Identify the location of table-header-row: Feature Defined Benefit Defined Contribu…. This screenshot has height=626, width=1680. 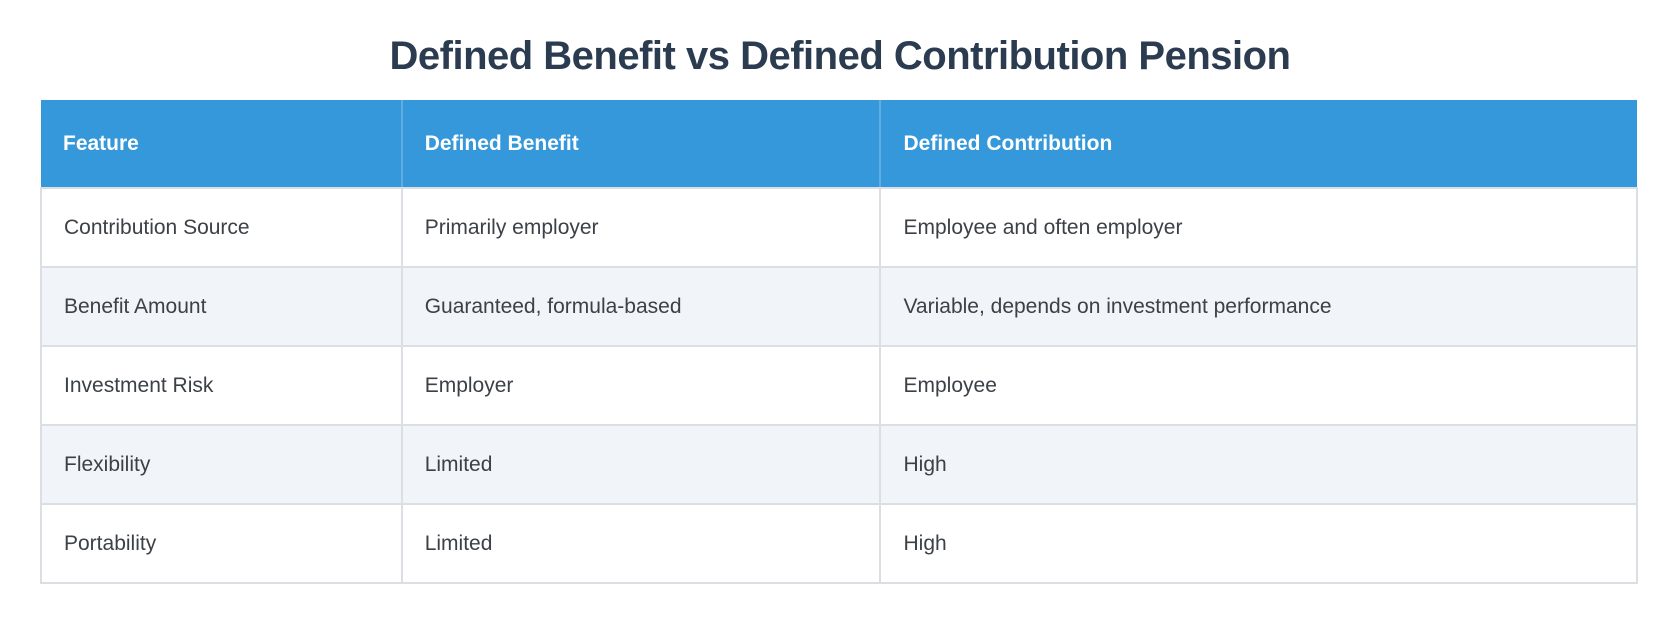
(839, 144).